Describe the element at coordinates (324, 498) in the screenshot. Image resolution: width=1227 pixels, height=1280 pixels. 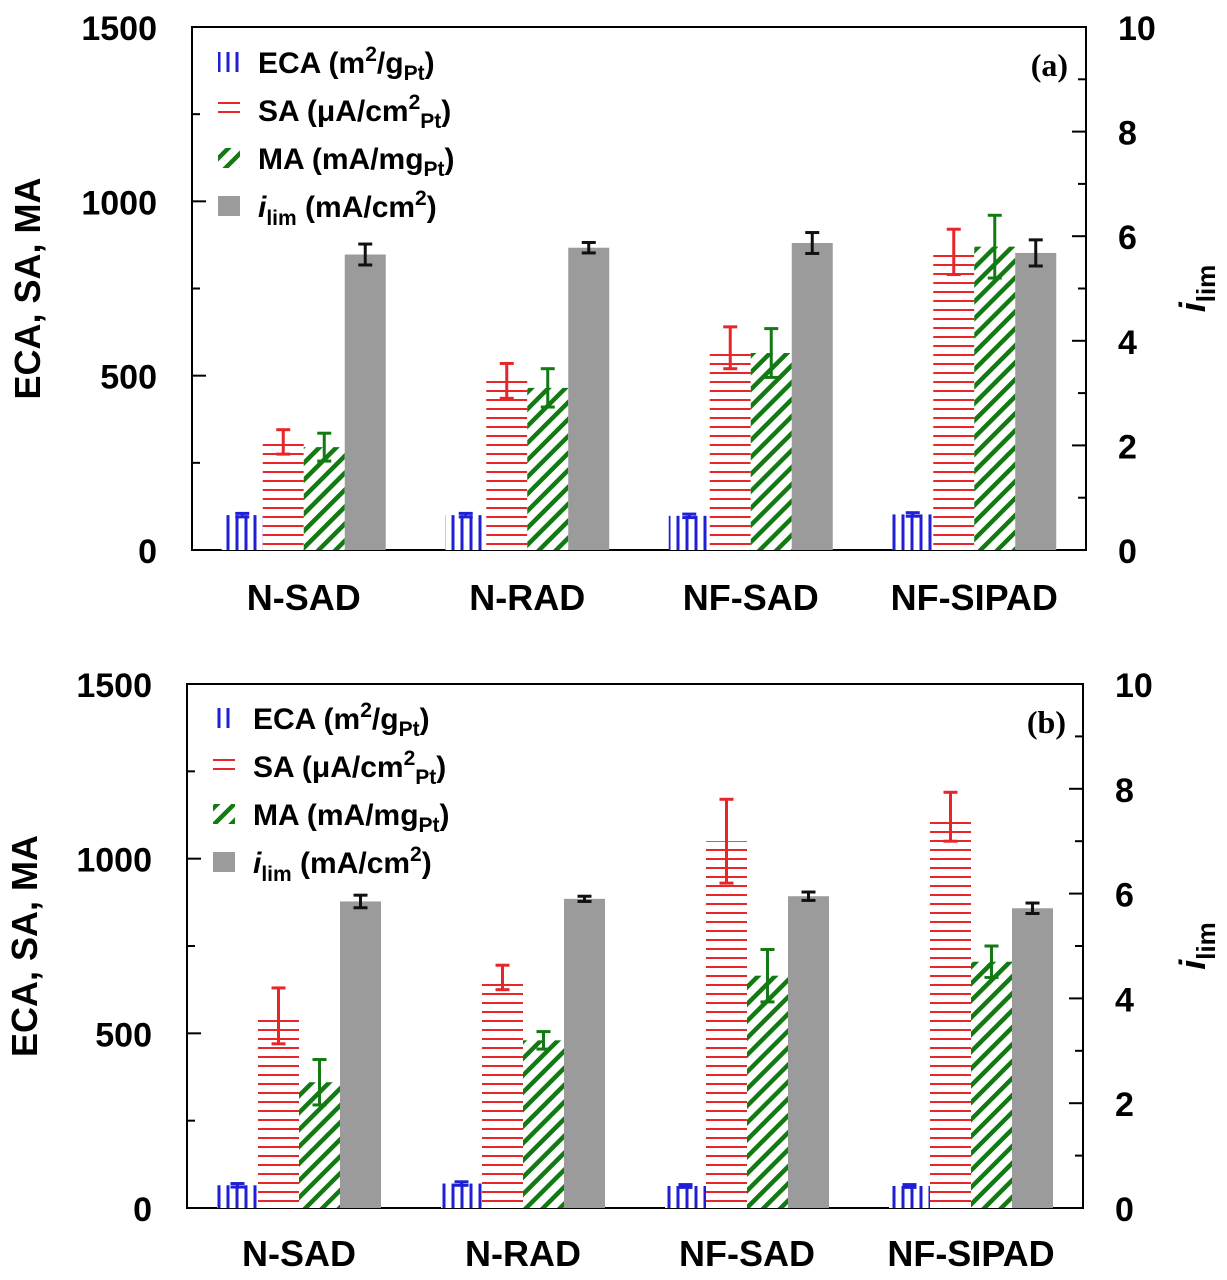
I see `bar-ma-n-sad` at that location.